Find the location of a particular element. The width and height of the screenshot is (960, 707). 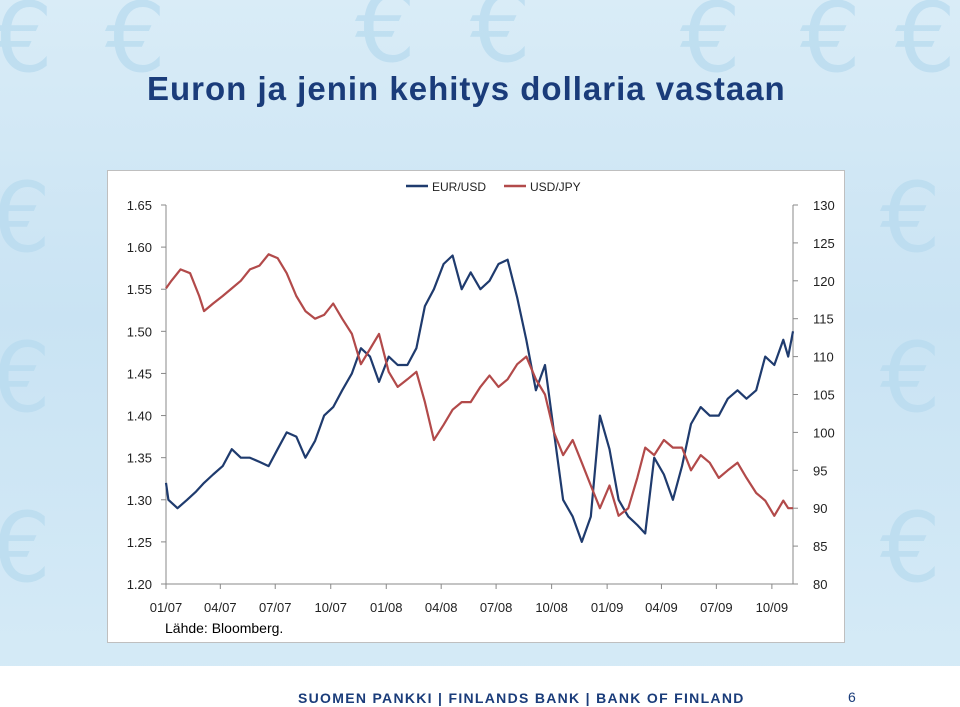

y-left-tick-label: 1.20 is located at coordinates (139, 584).